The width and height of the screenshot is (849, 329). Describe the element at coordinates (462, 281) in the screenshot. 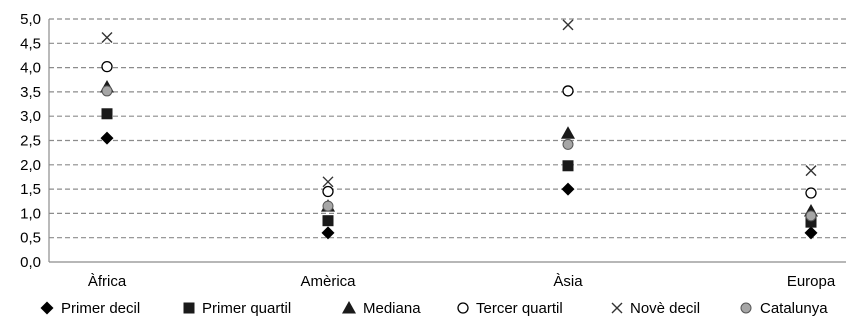

I see `x-category-labels: Àfrica Amèrica Àsia Europa` at that location.